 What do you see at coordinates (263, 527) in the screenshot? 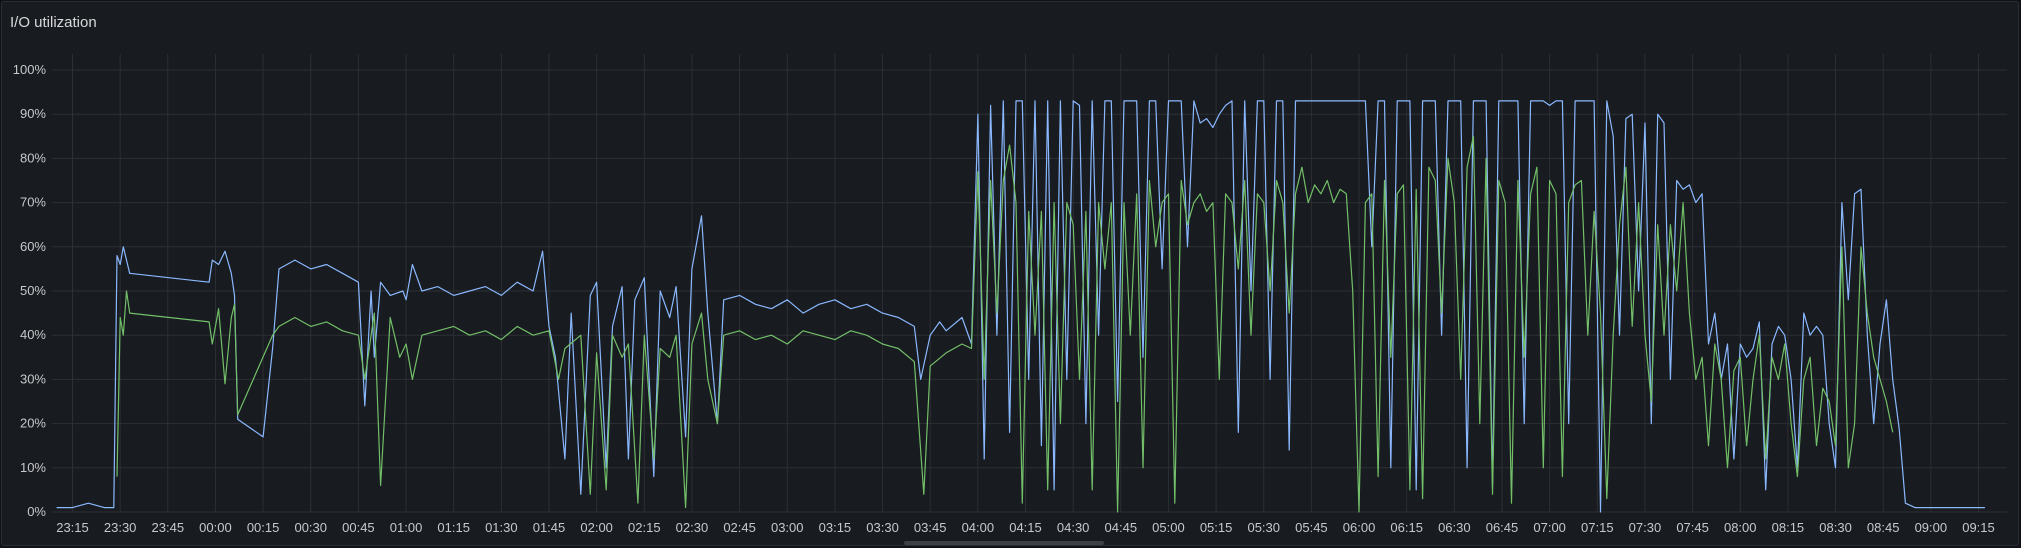
I see `x-tick-label: 00:15` at bounding box center [263, 527].